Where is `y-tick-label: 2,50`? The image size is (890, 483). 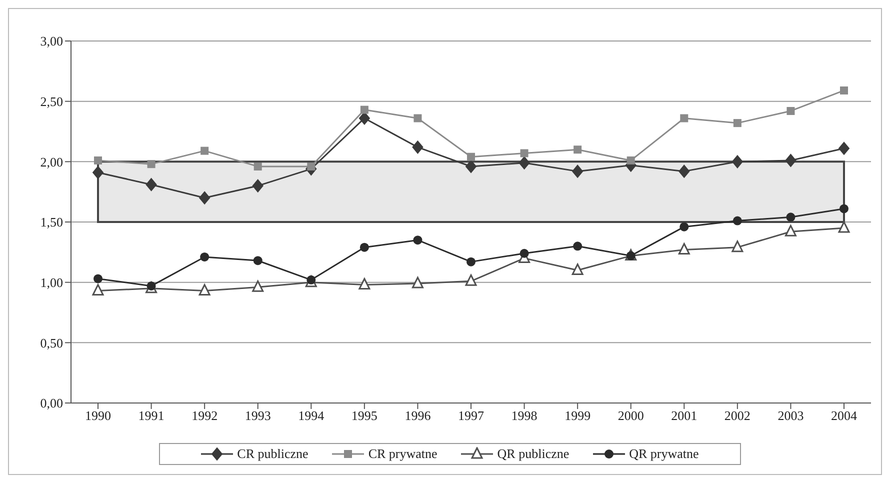 y-tick-label: 2,50 is located at coordinates (51, 101).